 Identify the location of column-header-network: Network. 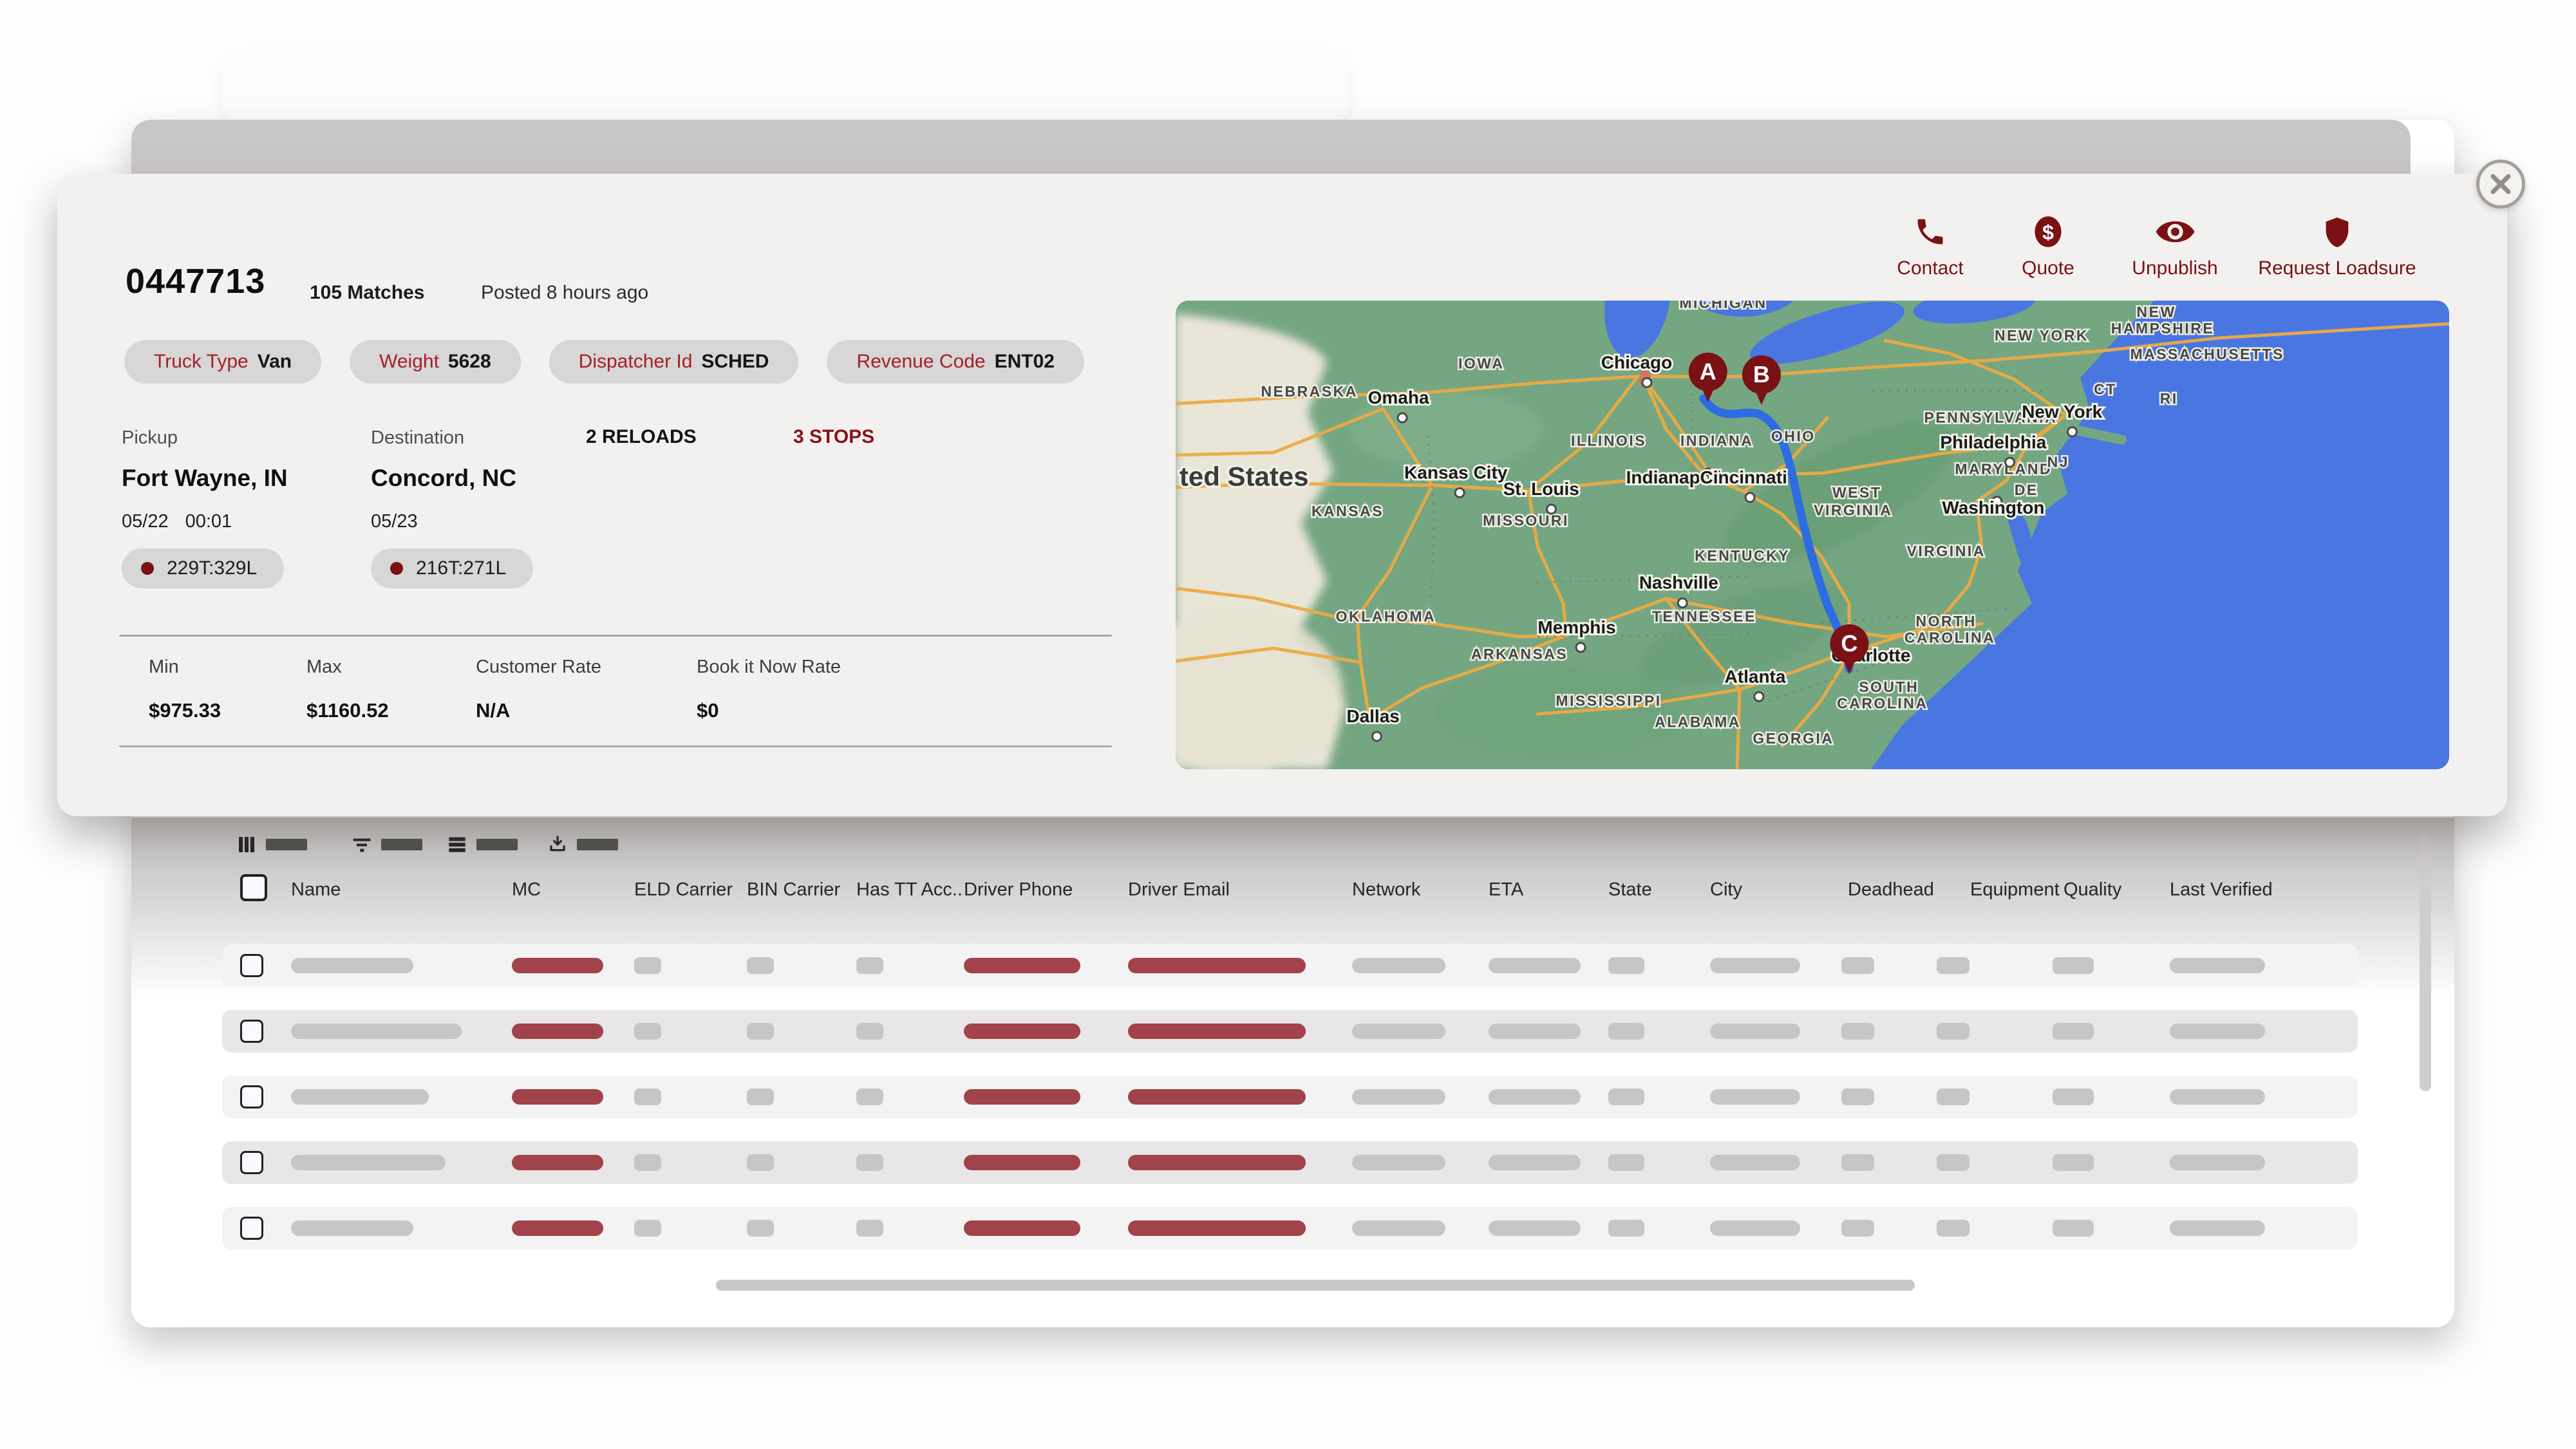
(1386, 889).